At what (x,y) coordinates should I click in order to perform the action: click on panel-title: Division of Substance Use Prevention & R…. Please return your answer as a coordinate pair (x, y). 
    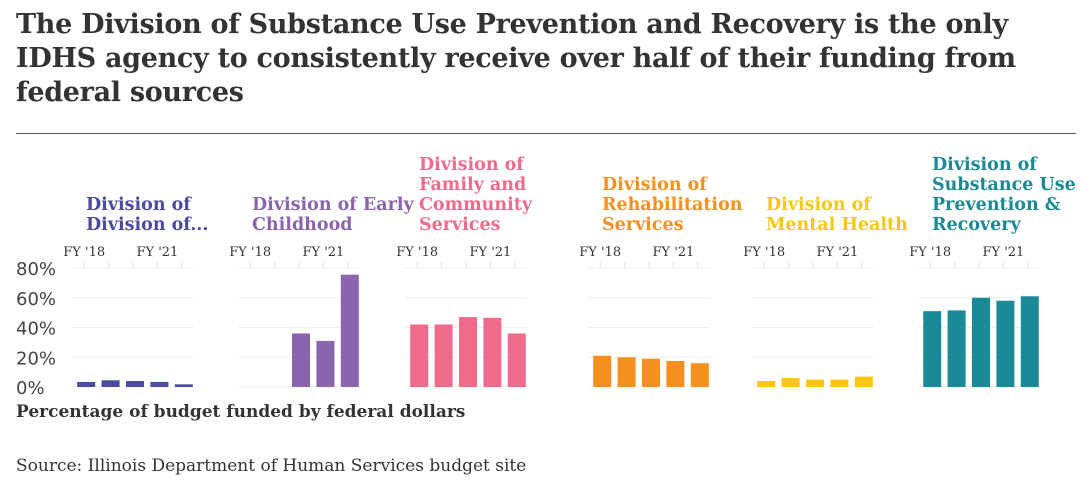
    Looking at the image, I should click on (1004, 195).